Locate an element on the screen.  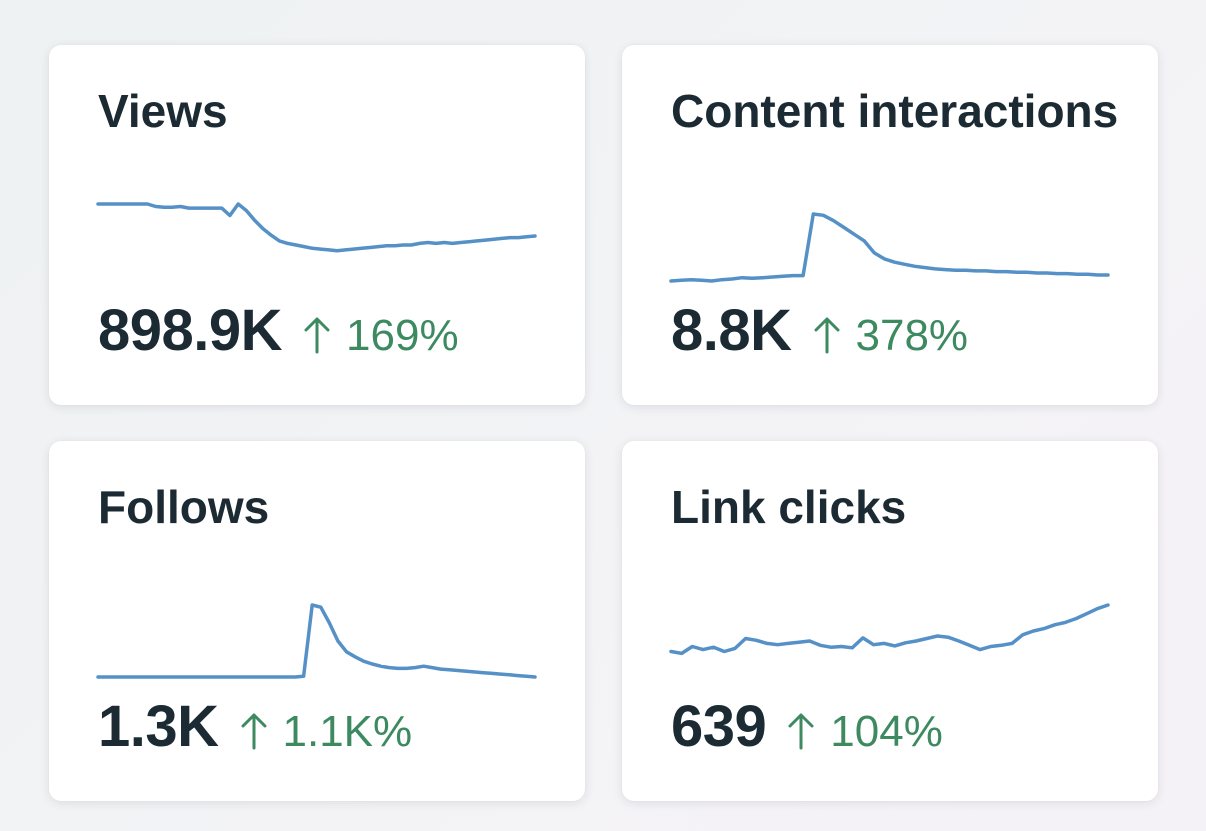
link-clicks-sparkline is located at coordinates (889, 636).